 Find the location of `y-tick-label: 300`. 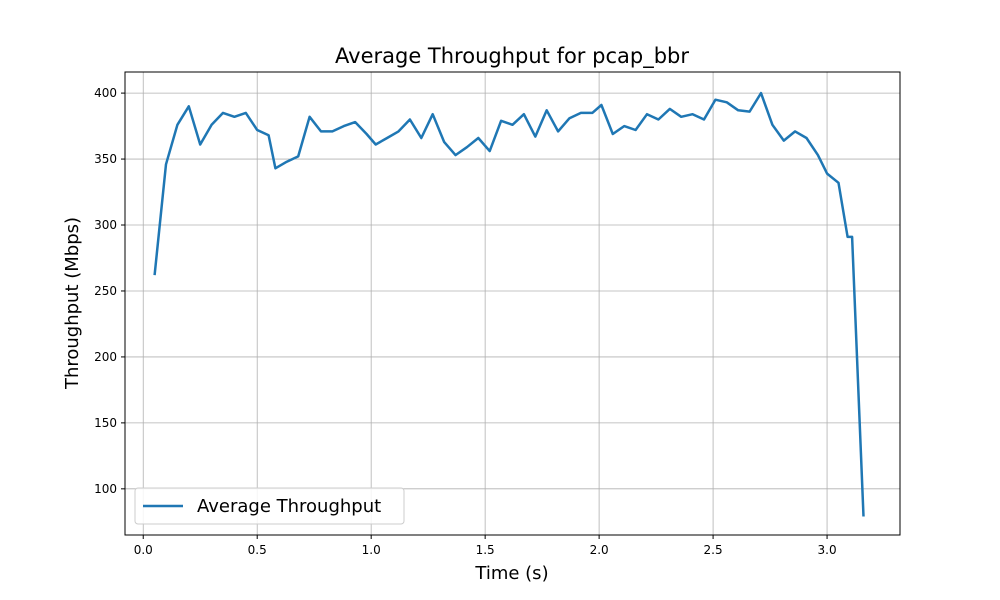

y-tick-label: 300 is located at coordinates (105, 225).